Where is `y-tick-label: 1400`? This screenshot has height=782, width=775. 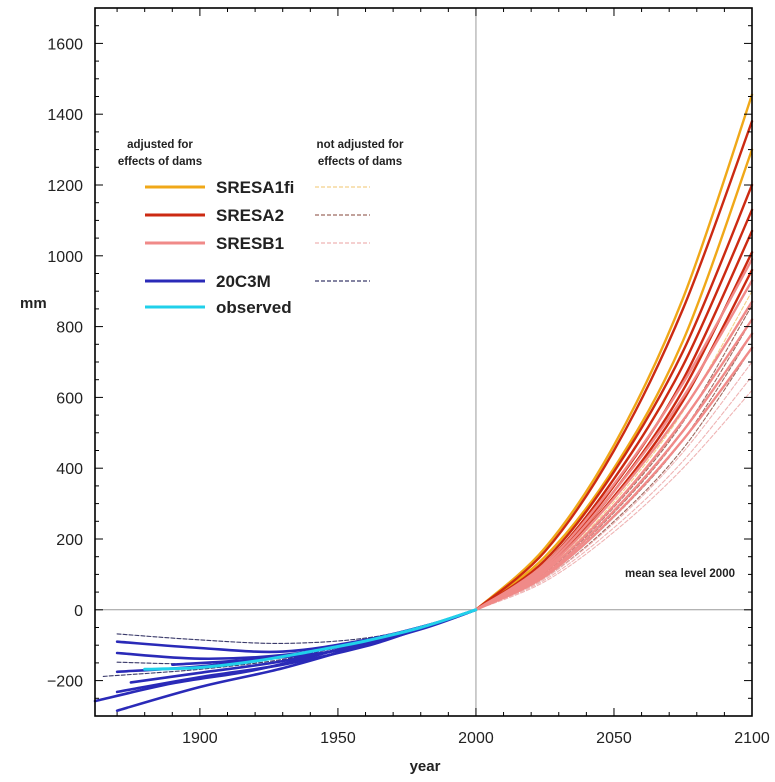
y-tick-label: 1400 is located at coordinates (65, 115).